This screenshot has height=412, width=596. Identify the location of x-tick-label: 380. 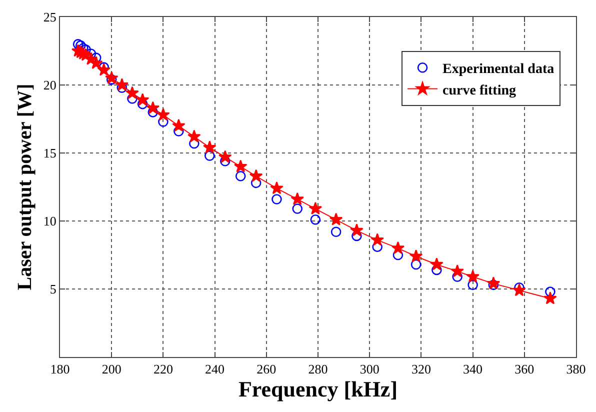
(576, 369).